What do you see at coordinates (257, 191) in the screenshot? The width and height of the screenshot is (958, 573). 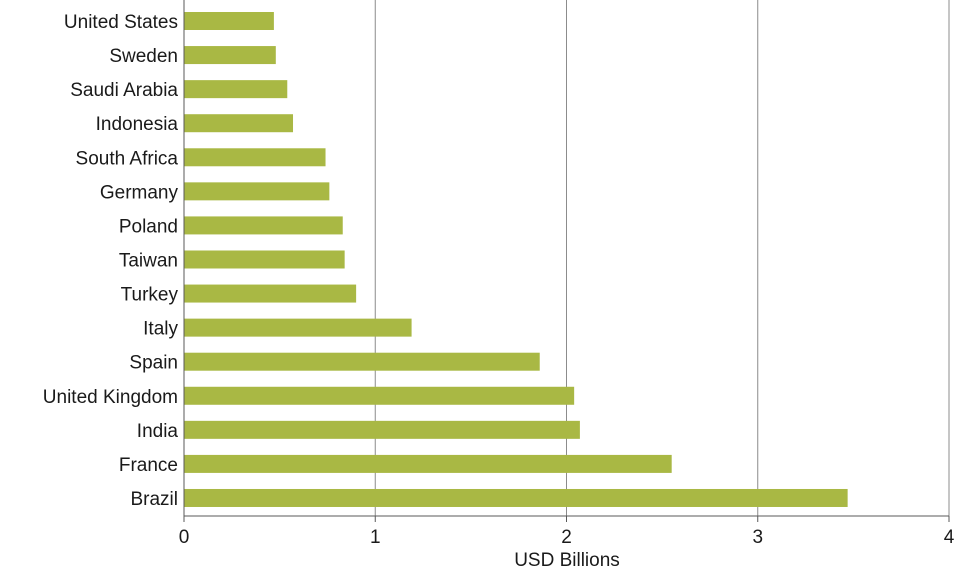 I see `bar-germany` at bounding box center [257, 191].